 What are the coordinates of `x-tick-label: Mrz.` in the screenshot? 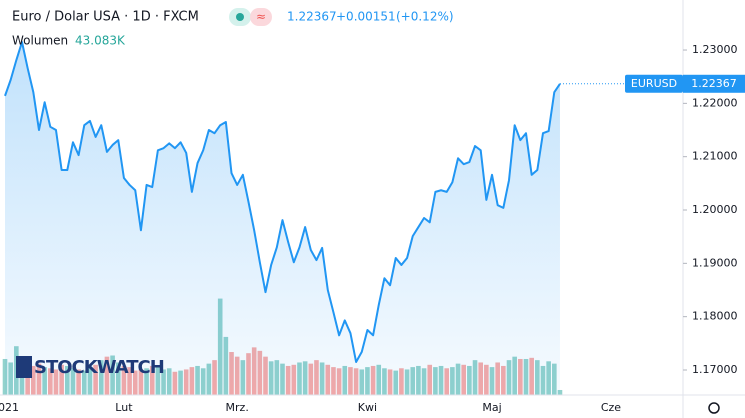 It's located at (237, 407).